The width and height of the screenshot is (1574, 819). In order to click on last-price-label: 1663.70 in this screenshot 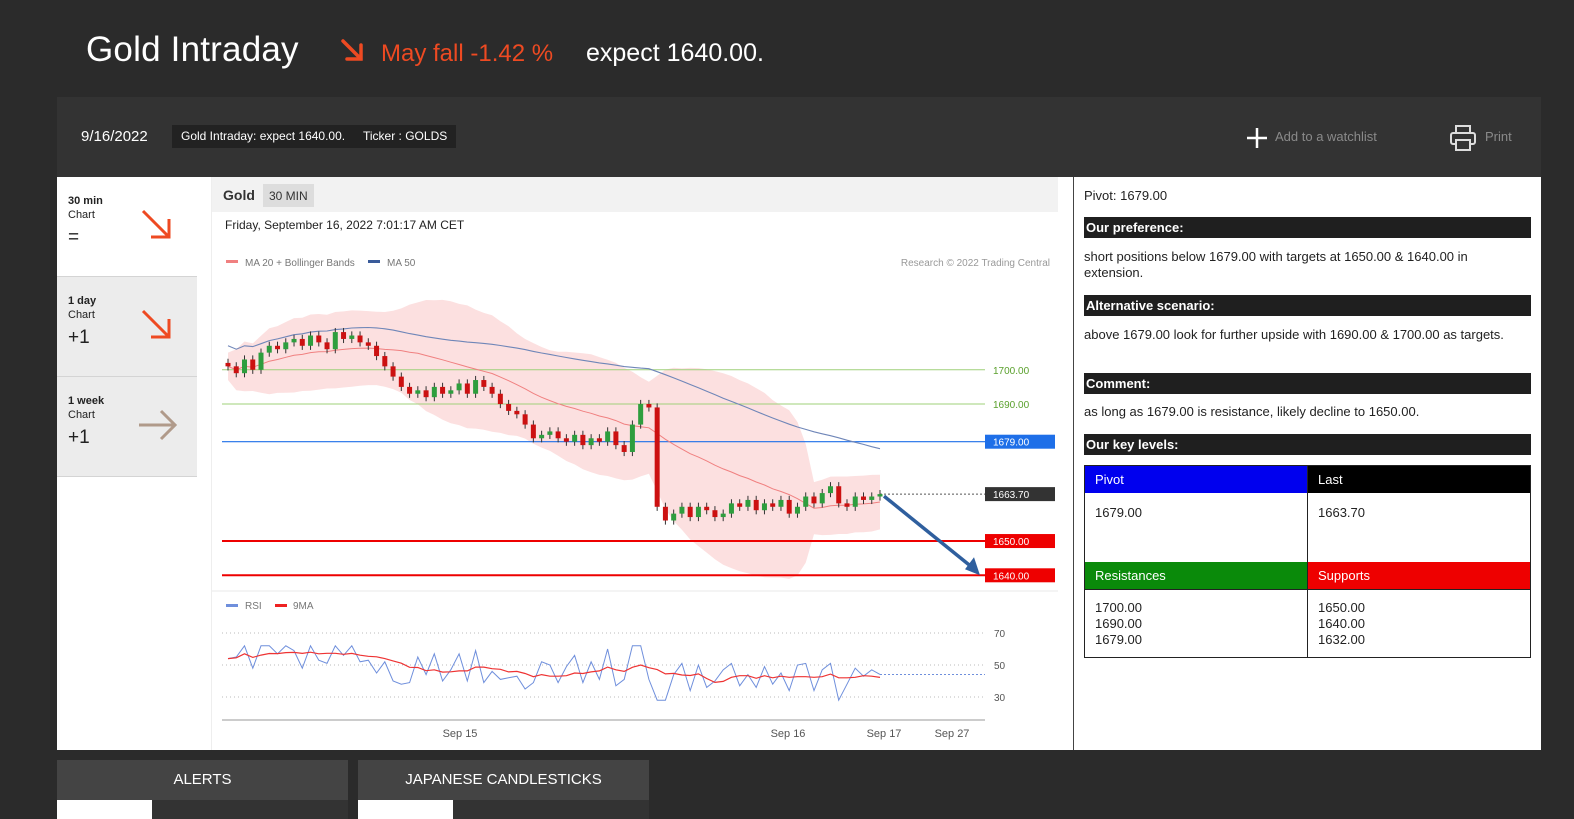, I will do `click(1011, 495)`.